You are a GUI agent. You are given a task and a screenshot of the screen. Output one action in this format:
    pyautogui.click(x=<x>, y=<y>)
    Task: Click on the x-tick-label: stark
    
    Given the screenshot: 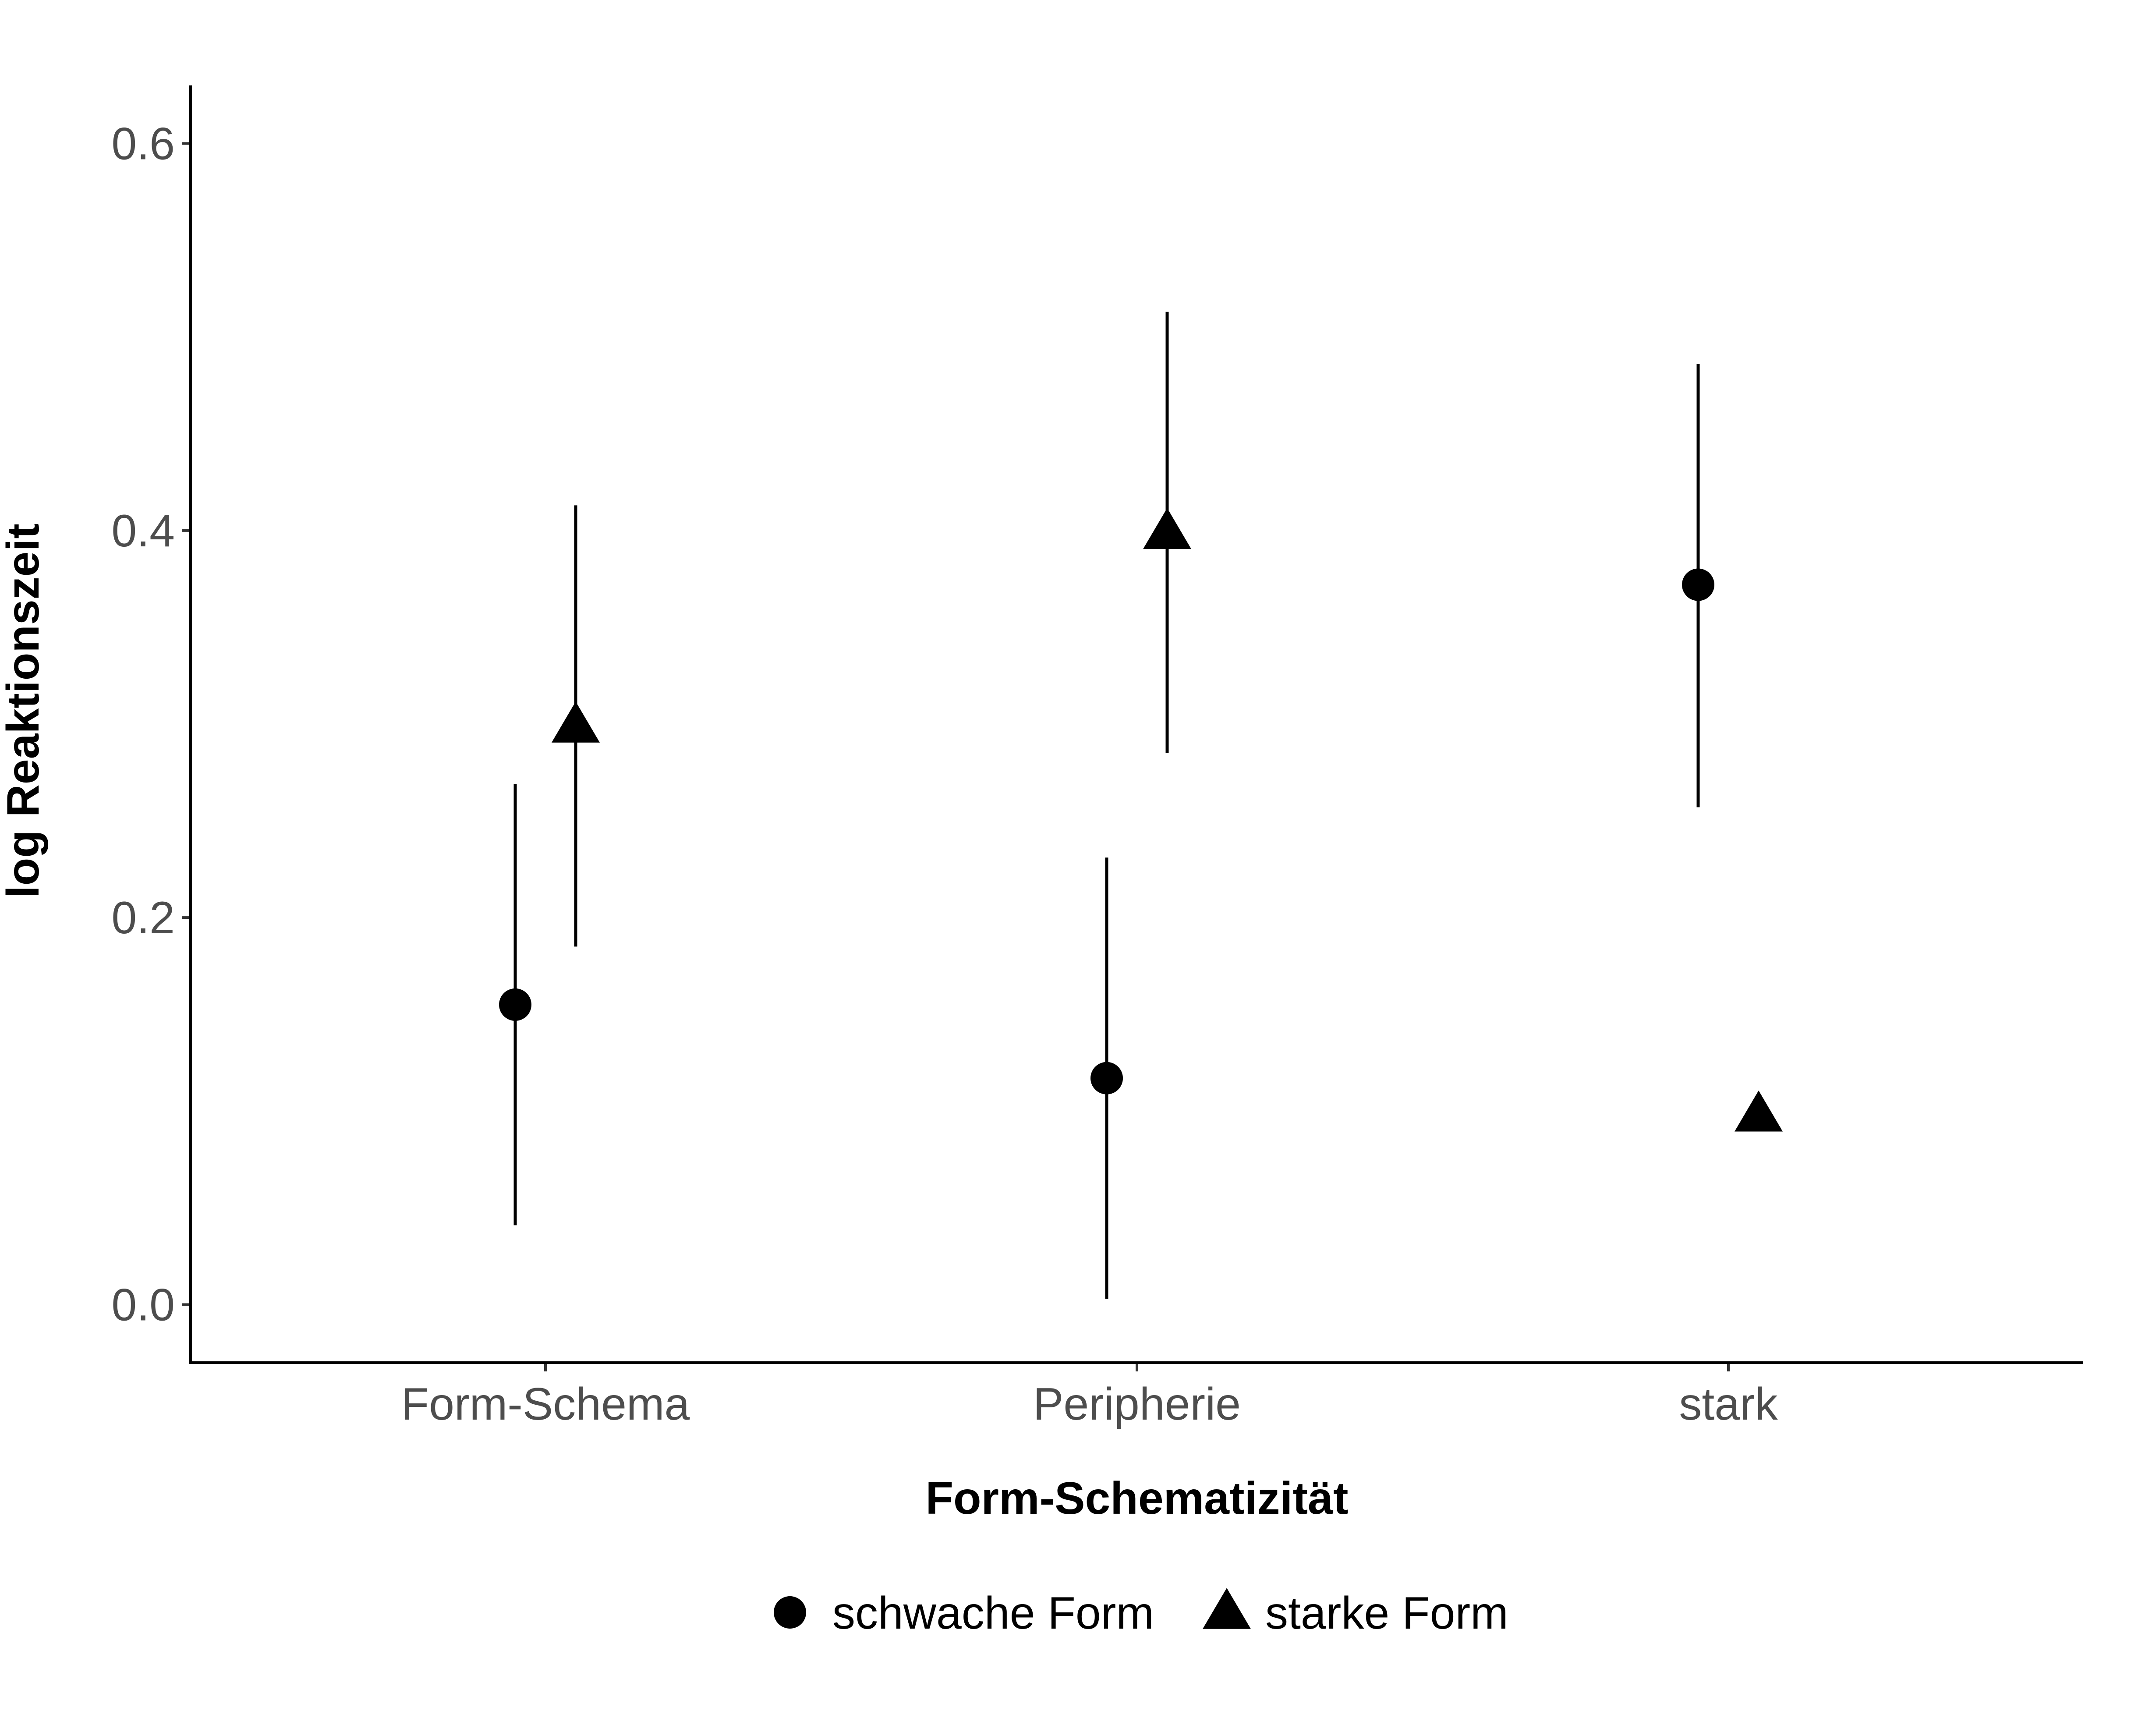 What is the action you would take?
    pyautogui.click(x=1728, y=1405)
    